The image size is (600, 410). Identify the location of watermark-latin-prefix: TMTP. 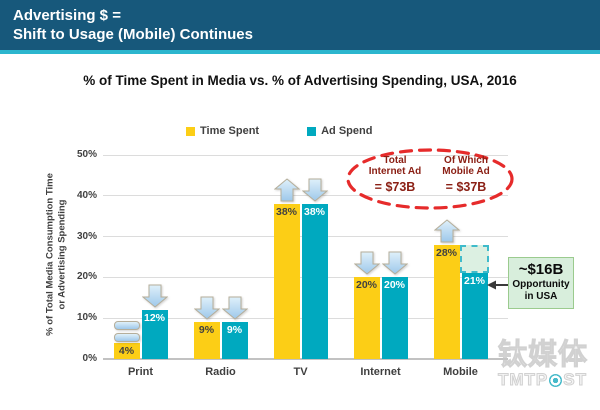
(523, 379).